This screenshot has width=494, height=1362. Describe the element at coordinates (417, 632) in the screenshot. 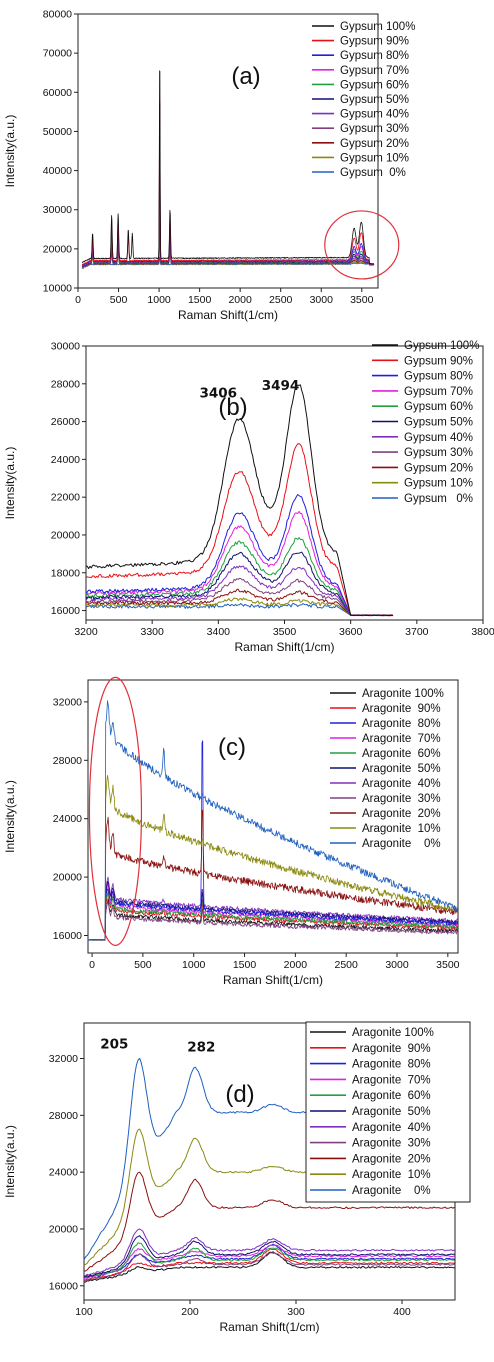

I see `x-tick-label: 3700` at that location.